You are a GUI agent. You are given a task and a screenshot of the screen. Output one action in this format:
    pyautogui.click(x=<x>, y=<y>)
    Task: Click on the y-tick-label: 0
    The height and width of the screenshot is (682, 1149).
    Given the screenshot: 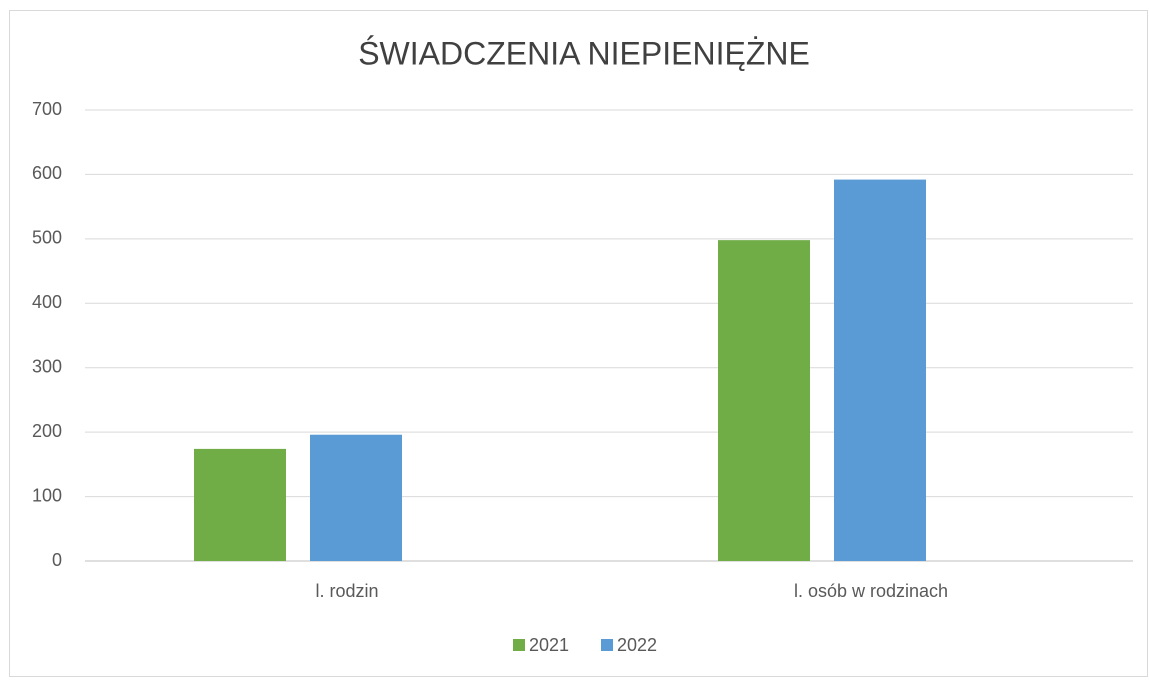 What is the action you would take?
    pyautogui.click(x=57, y=560)
    